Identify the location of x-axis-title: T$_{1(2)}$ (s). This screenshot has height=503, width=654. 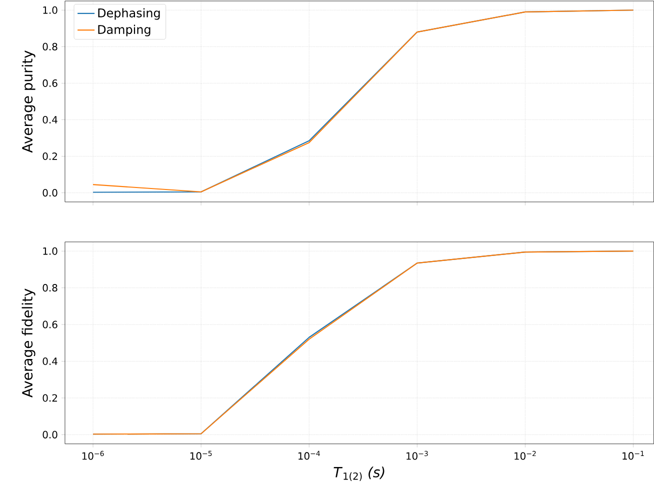
(359, 474).